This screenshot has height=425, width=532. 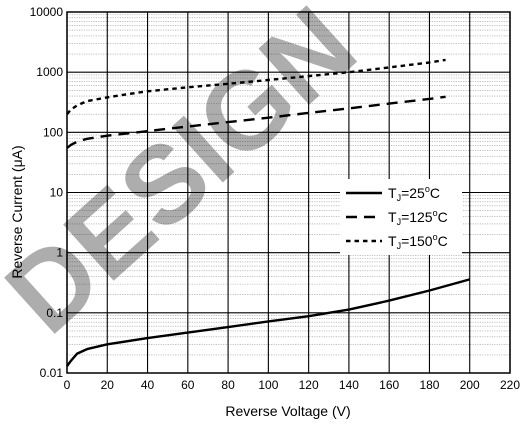 What do you see at coordinates (52, 373) in the screenshot?
I see `y-tick-label: 0.01` at bounding box center [52, 373].